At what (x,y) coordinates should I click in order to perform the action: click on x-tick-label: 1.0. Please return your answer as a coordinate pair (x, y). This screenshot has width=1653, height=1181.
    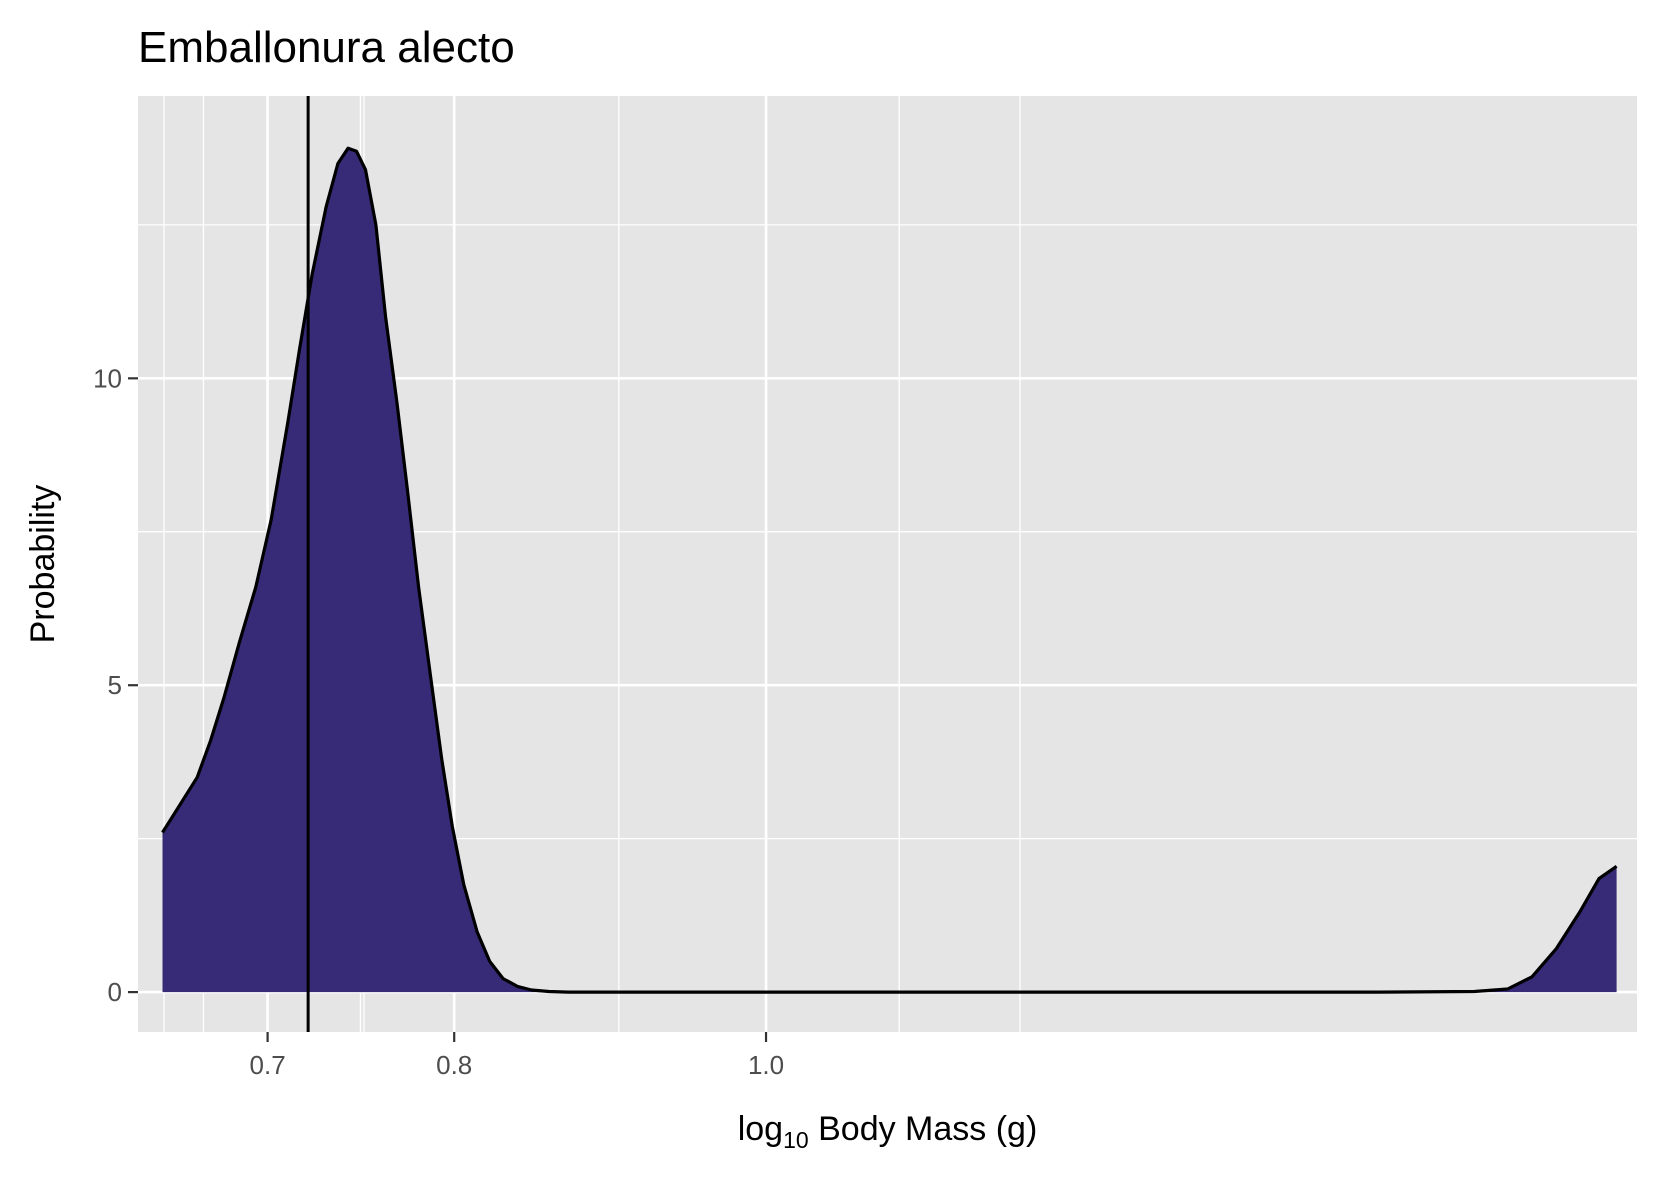
    Looking at the image, I should click on (766, 1065).